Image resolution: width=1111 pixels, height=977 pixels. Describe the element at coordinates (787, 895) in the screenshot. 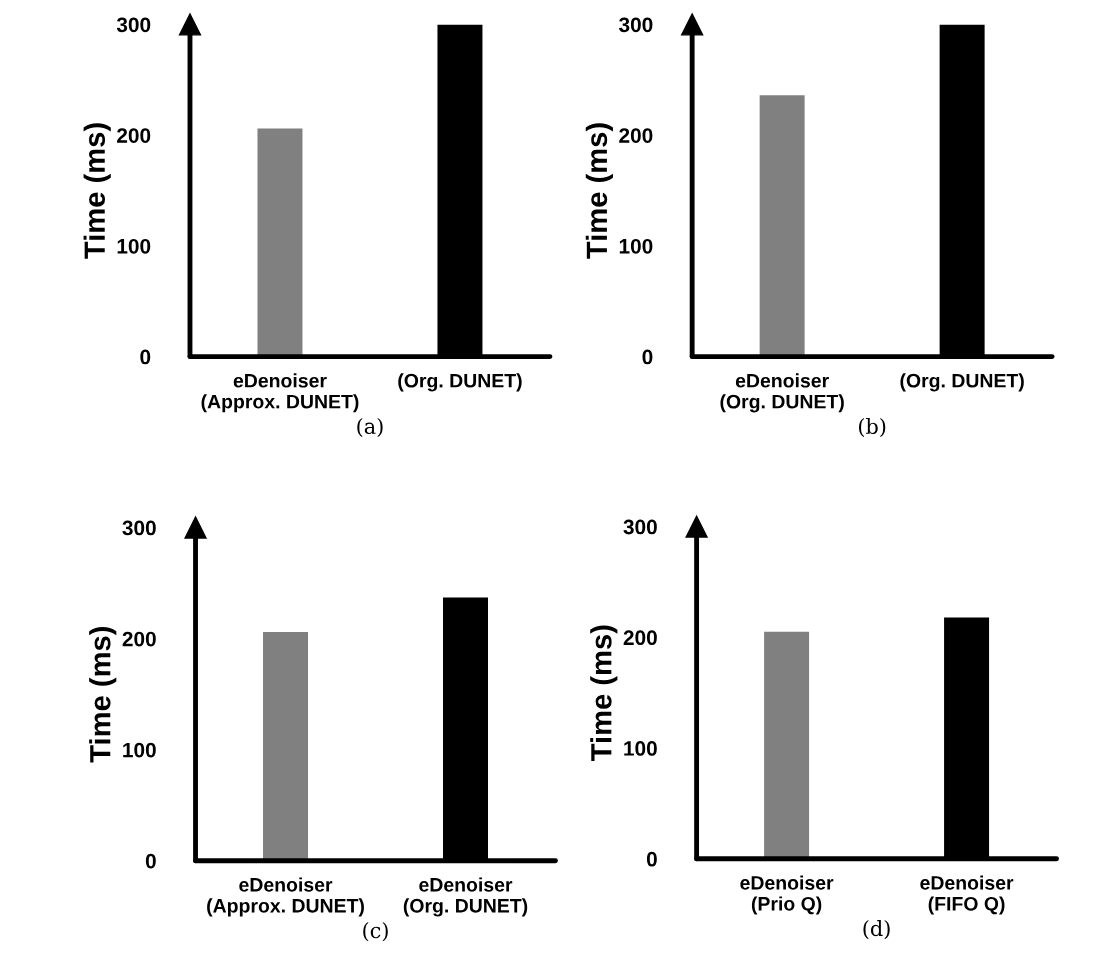

I see `x-tick-label: eDenoiser (Prio Q)` at that location.